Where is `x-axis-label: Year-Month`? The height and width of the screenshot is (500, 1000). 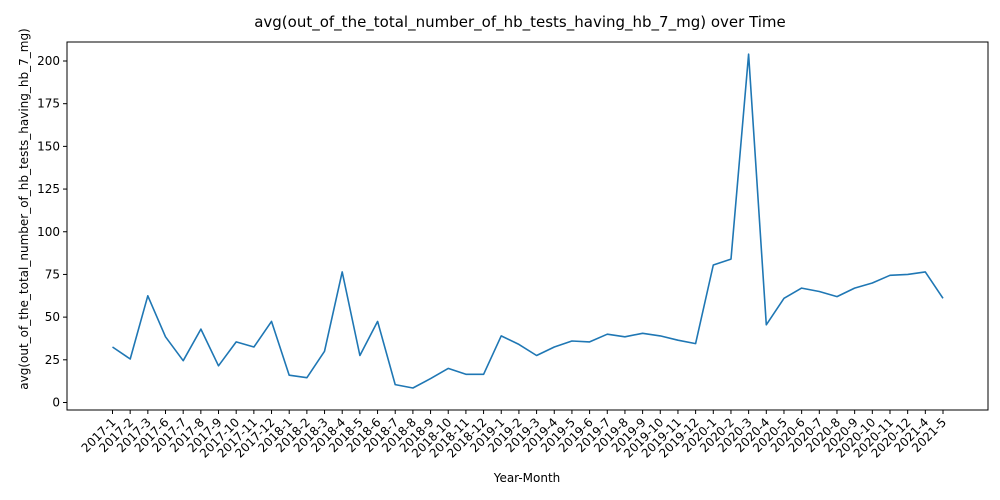
x-axis-label: Year-Month is located at coordinates (527, 478).